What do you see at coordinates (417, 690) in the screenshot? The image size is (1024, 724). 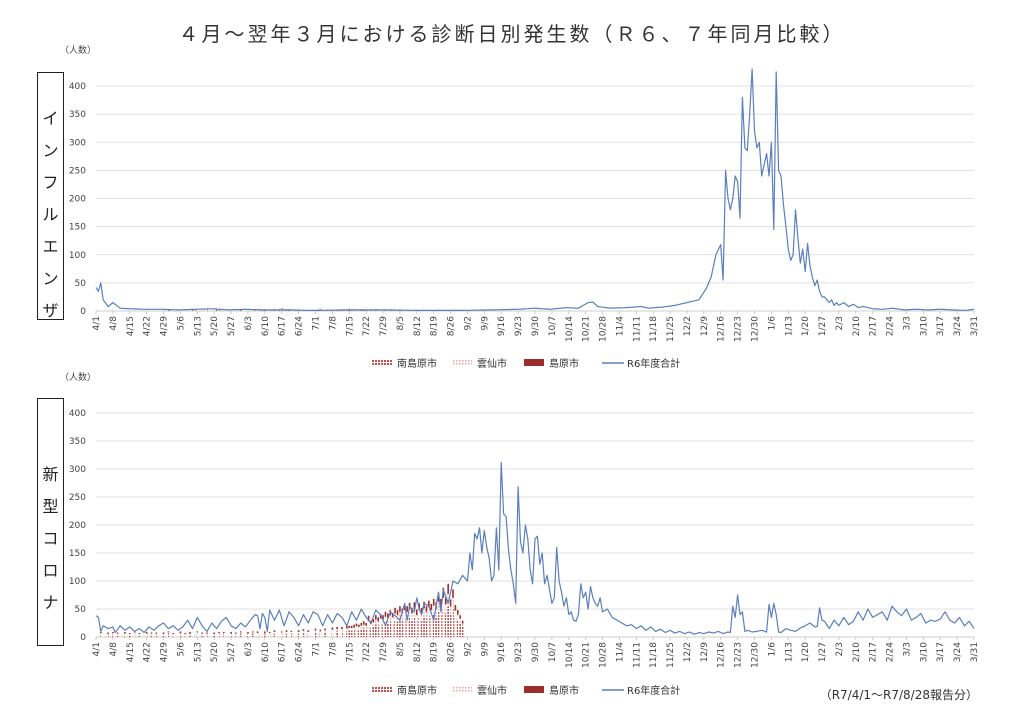 I see `legend-label: 南島原市` at bounding box center [417, 690].